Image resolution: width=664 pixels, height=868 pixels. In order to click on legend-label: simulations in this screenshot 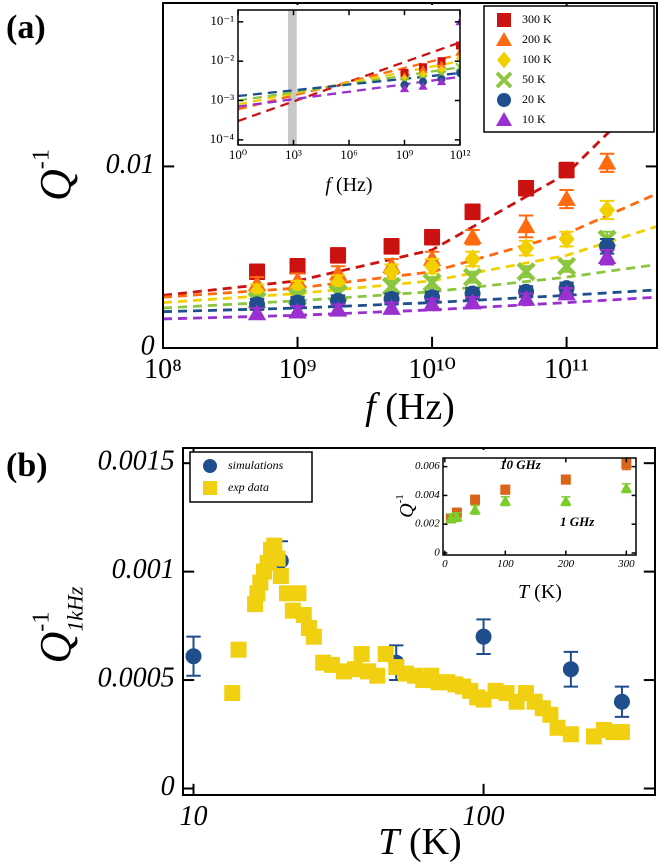, I will do `click(256, 465)`.